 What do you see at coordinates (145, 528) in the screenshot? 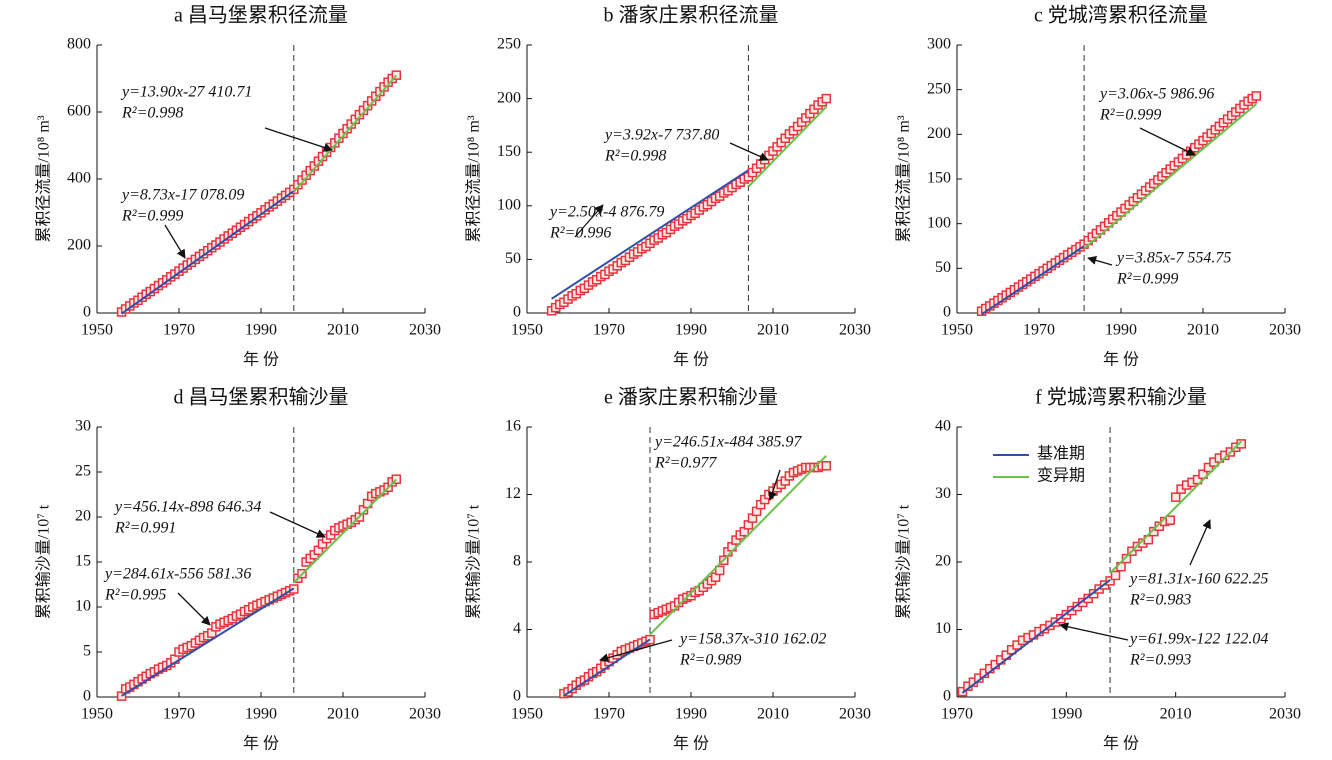
I see `annotation: R²=0.991` at bounding box center [145, 528].